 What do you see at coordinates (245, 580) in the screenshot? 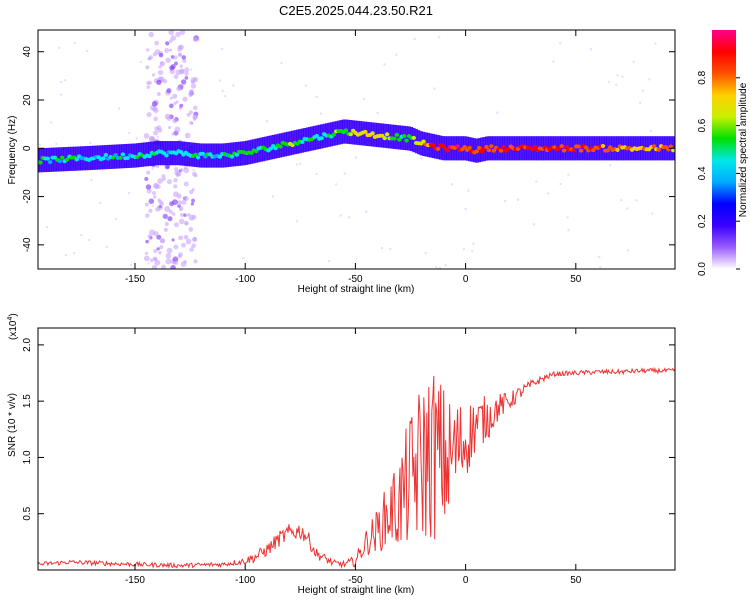
I see `snr-xtick-label: -100` at bounding box center [245, 580].